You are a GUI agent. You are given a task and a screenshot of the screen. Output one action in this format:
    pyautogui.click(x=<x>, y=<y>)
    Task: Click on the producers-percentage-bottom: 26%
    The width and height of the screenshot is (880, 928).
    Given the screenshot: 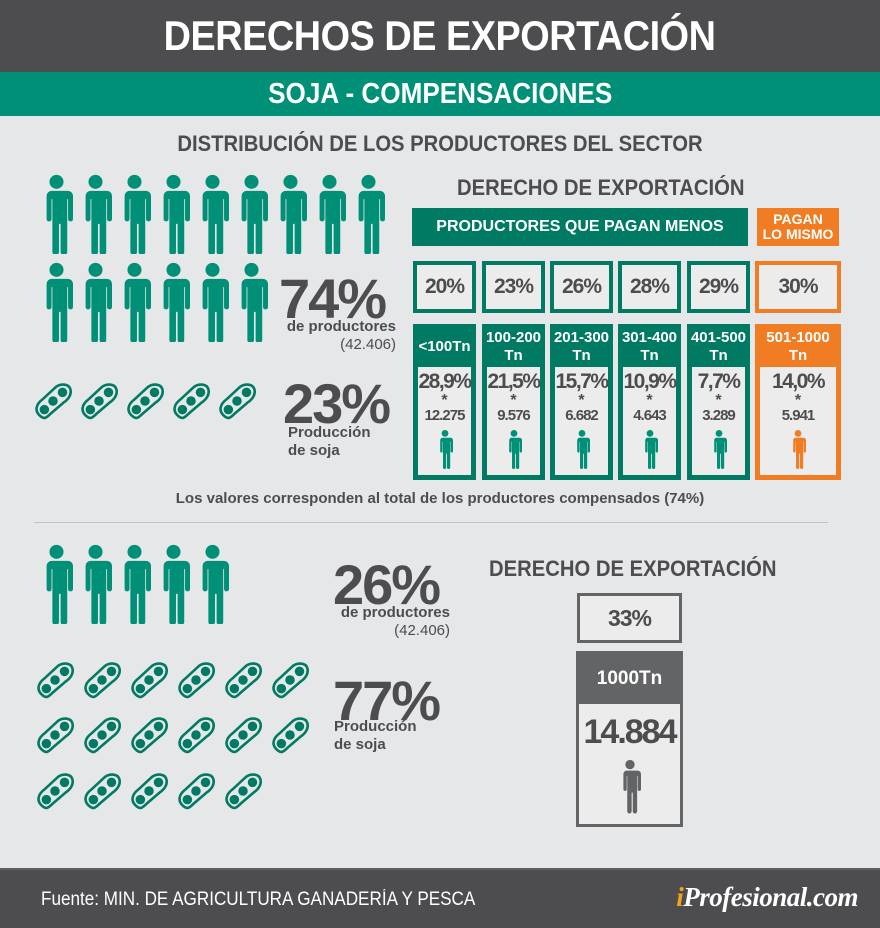 What is the action you would take?
    pyautogui.click(x=387, y=584)
    